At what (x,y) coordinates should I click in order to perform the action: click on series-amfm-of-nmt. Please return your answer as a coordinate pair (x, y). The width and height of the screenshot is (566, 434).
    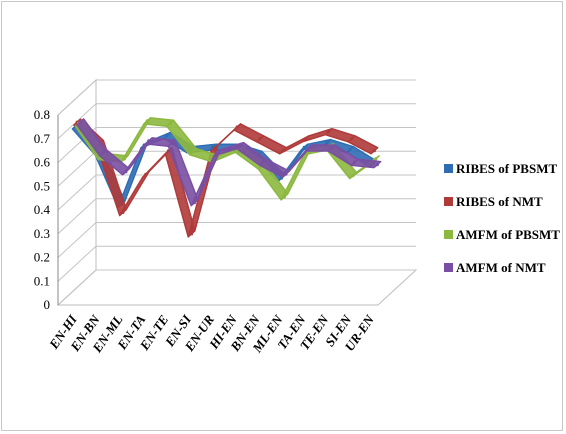
    Looking at the image, I should click on (229, 162).